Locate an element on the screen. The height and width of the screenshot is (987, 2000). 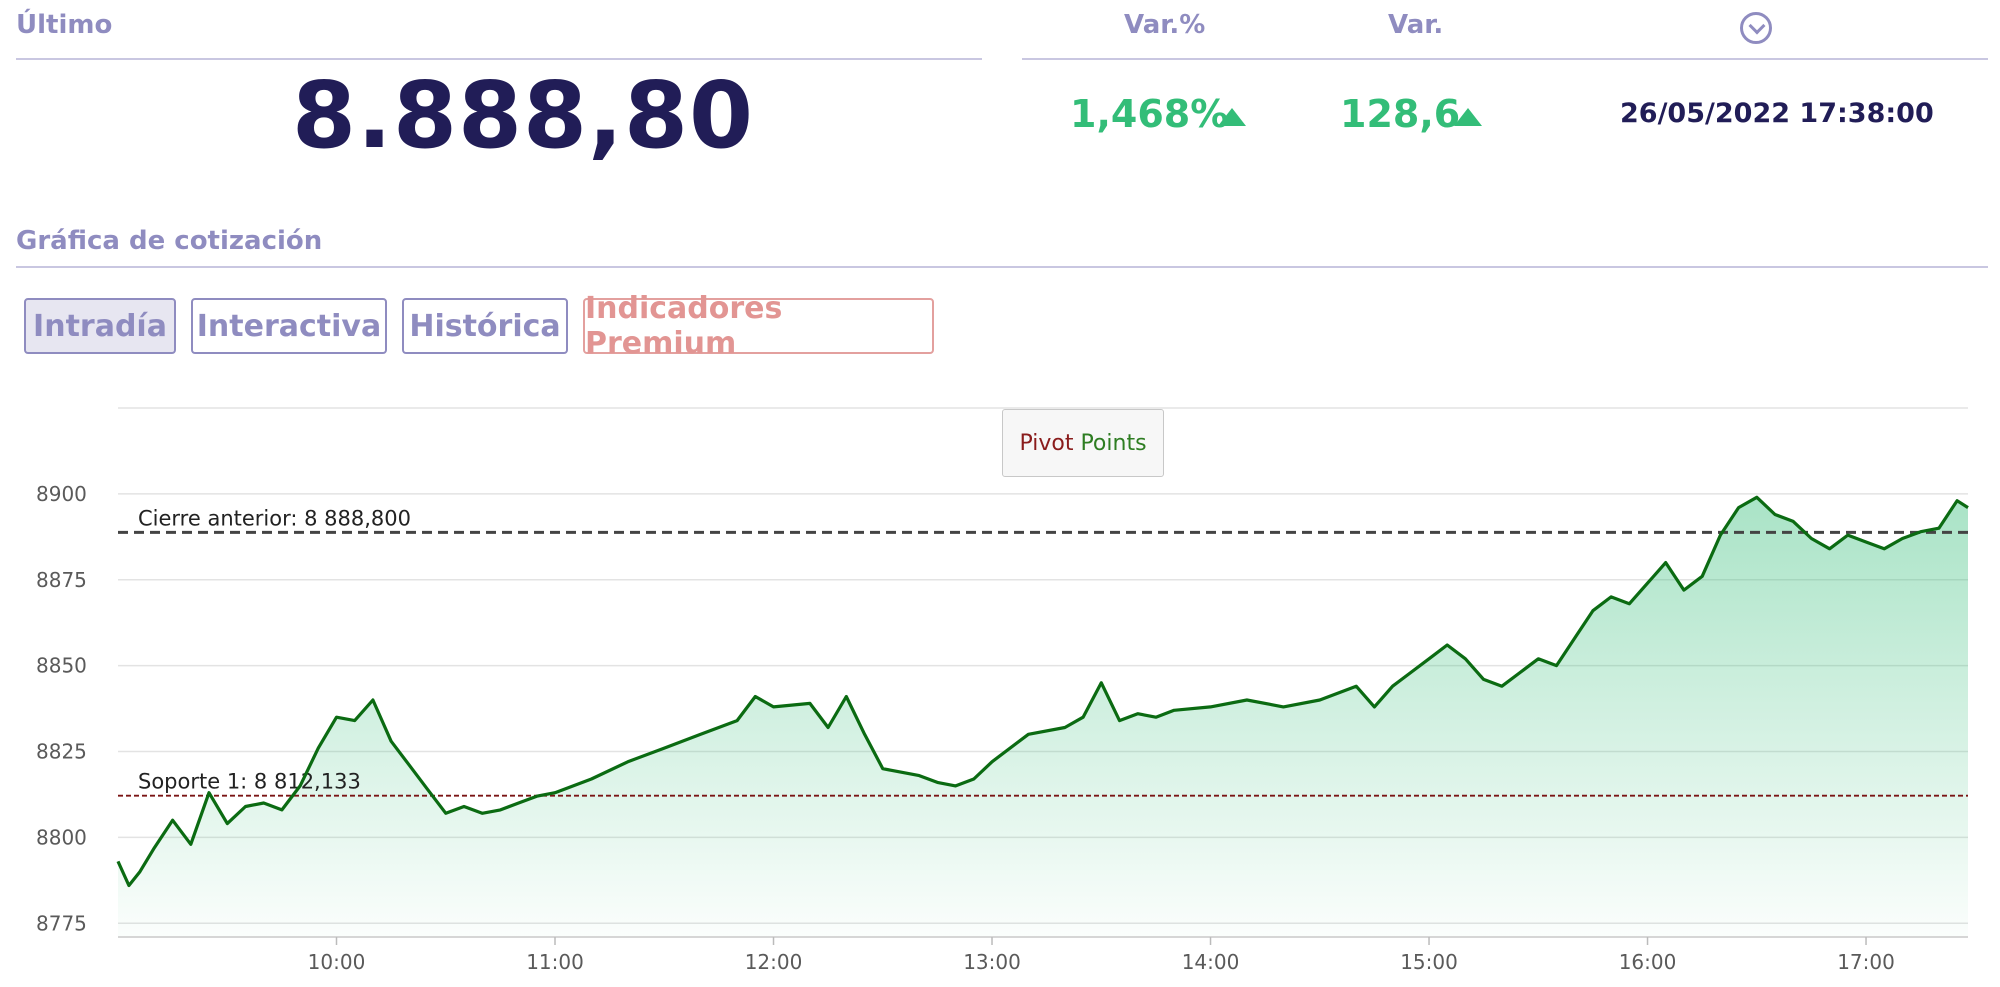
points-label: Points is located at coordinates (1113, 443).